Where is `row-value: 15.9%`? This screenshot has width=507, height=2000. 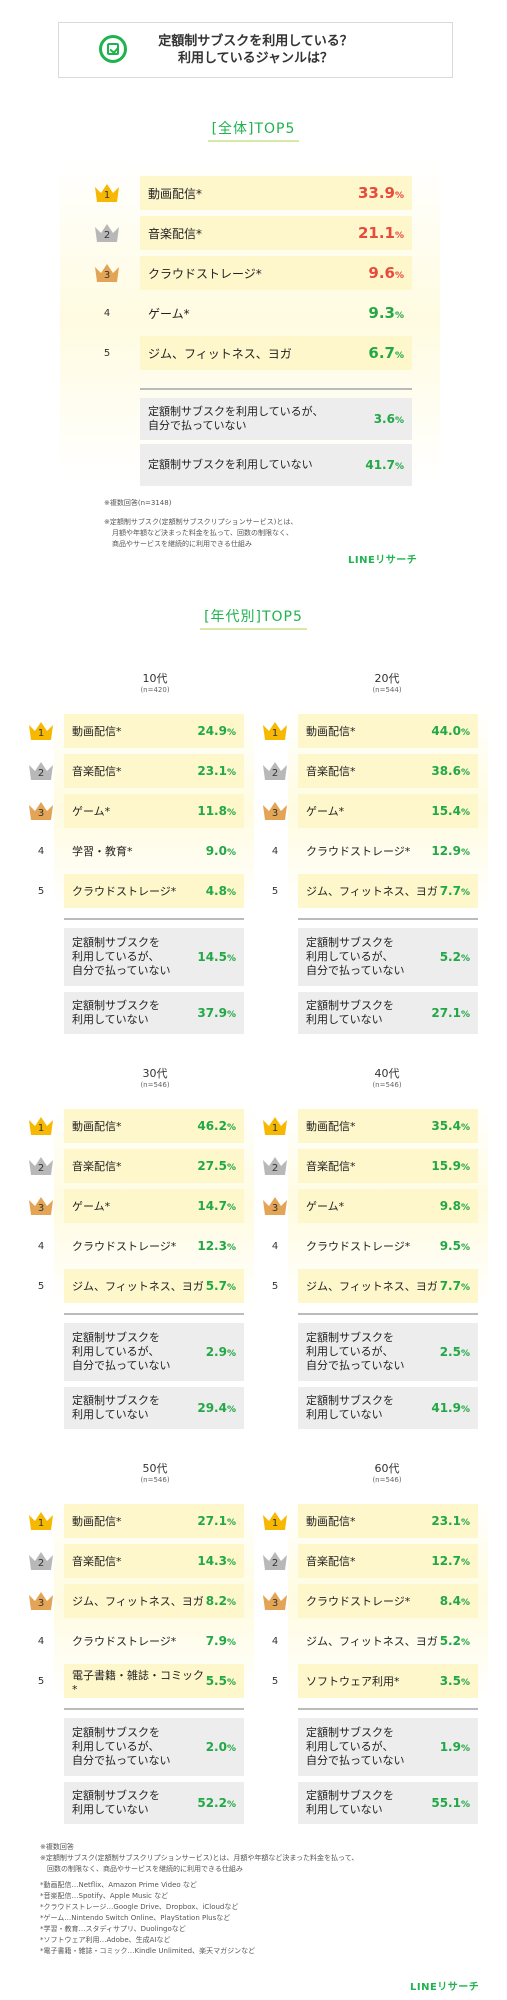 row-value: 15.9% is located at coordinates (450, 1166).